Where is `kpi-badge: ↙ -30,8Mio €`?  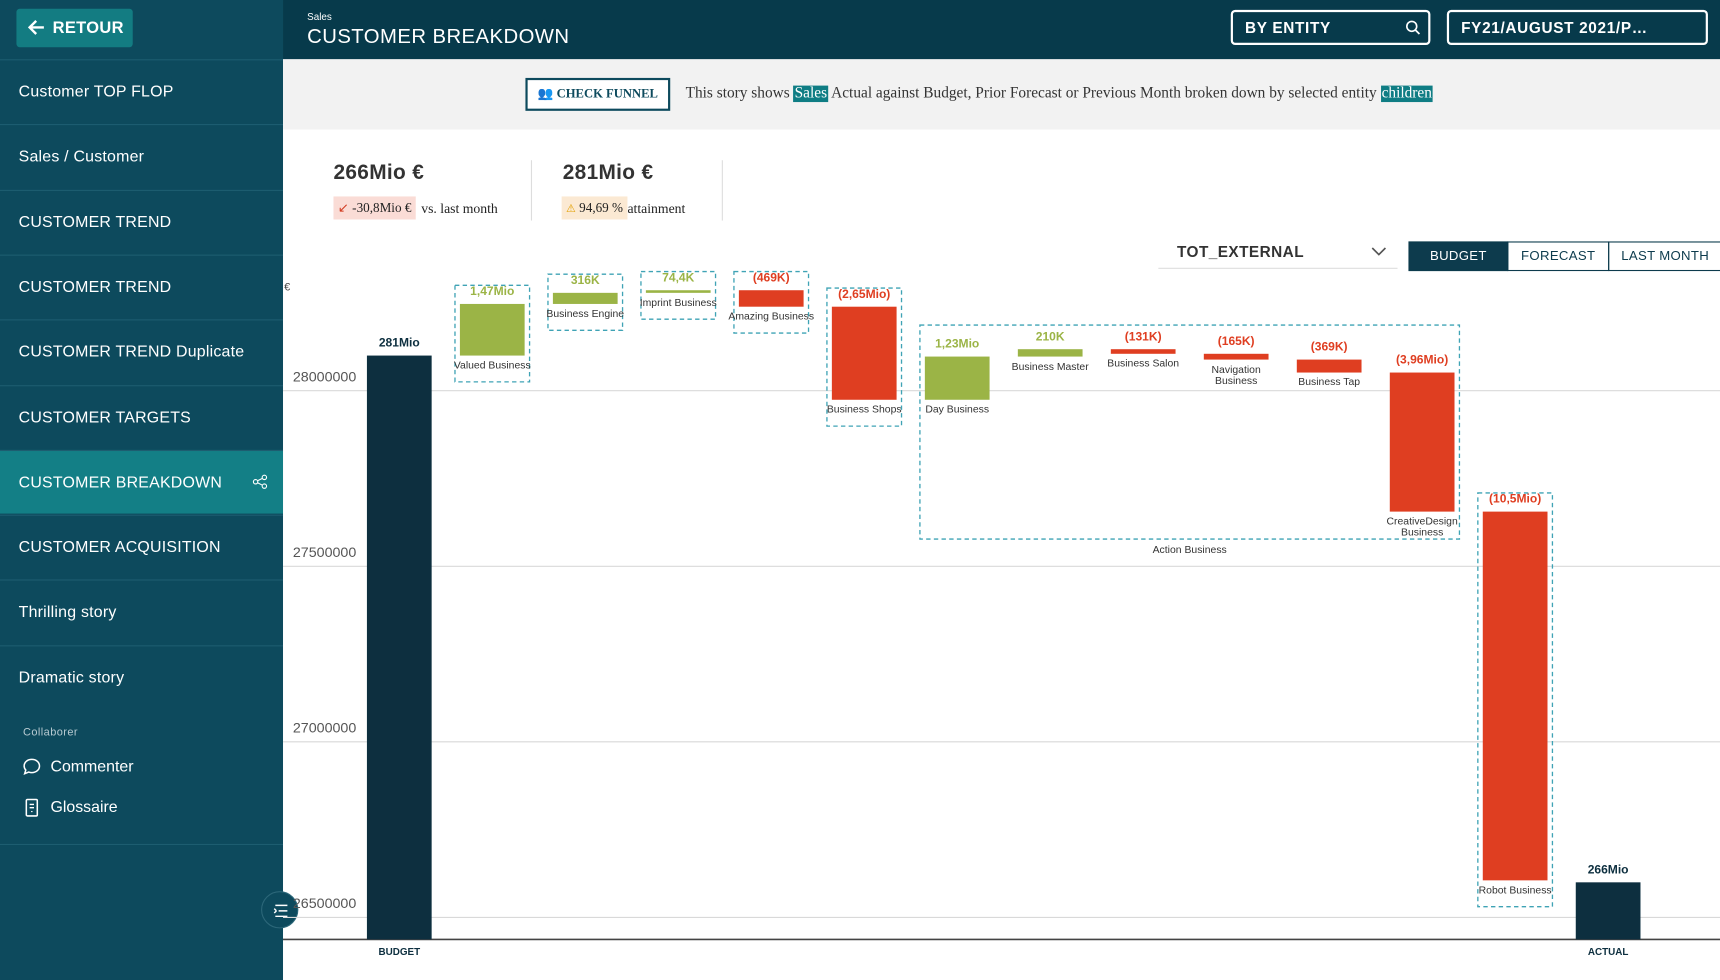 kpi-badge: ↙ -30,8Mio € is located at coordinates (374, 208).